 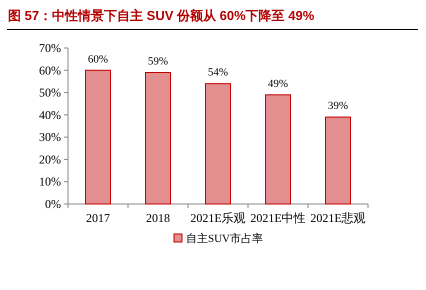 What do you see at coordinates (218, 72) in the screenshot?
I see `data-label: 54%` at bounding box center [218, 72].